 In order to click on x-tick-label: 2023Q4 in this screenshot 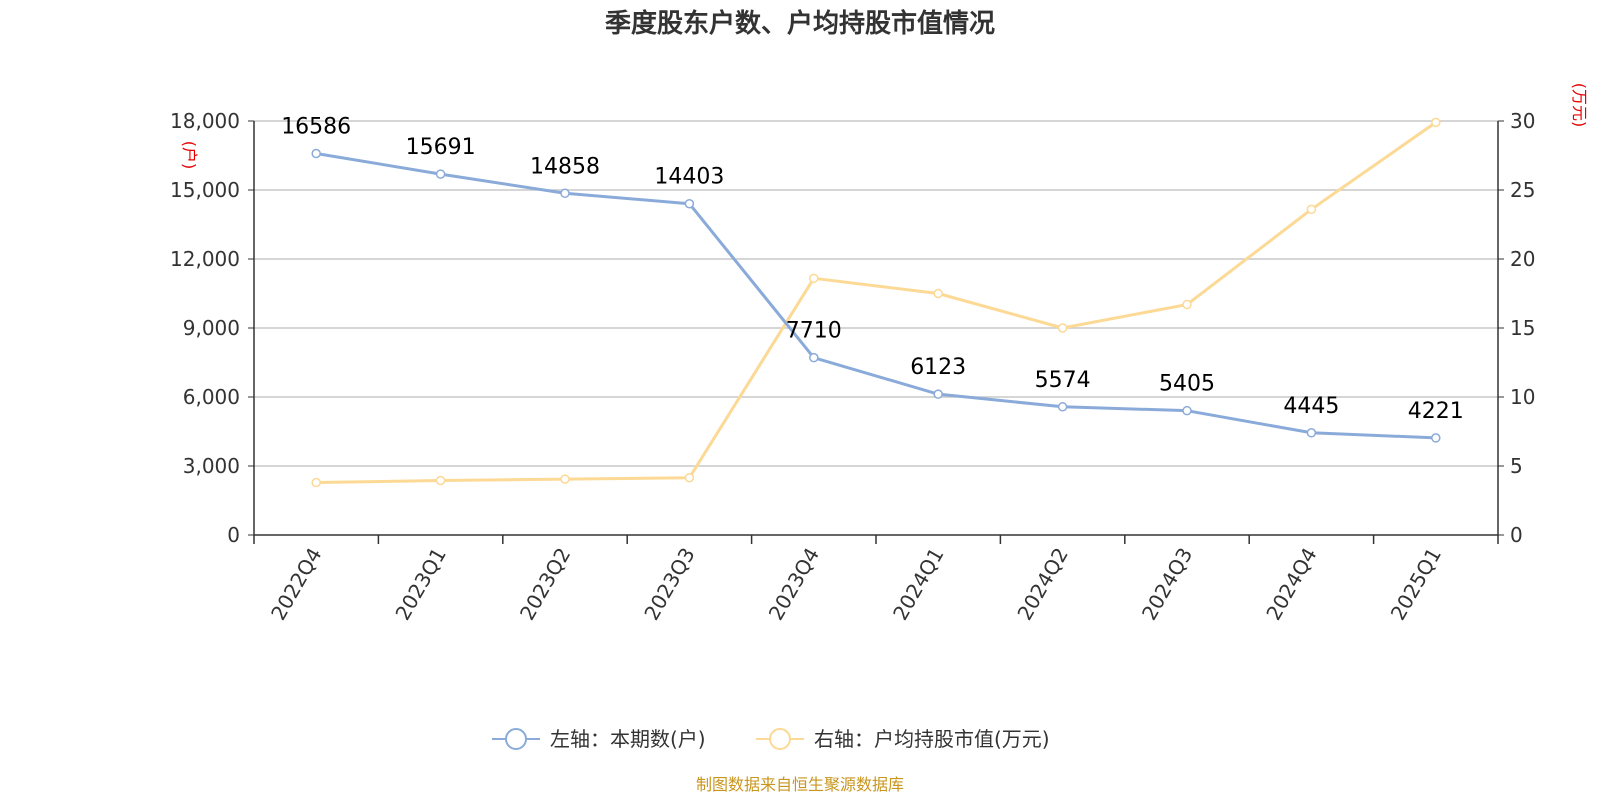, I will do `click(794, 584)`.